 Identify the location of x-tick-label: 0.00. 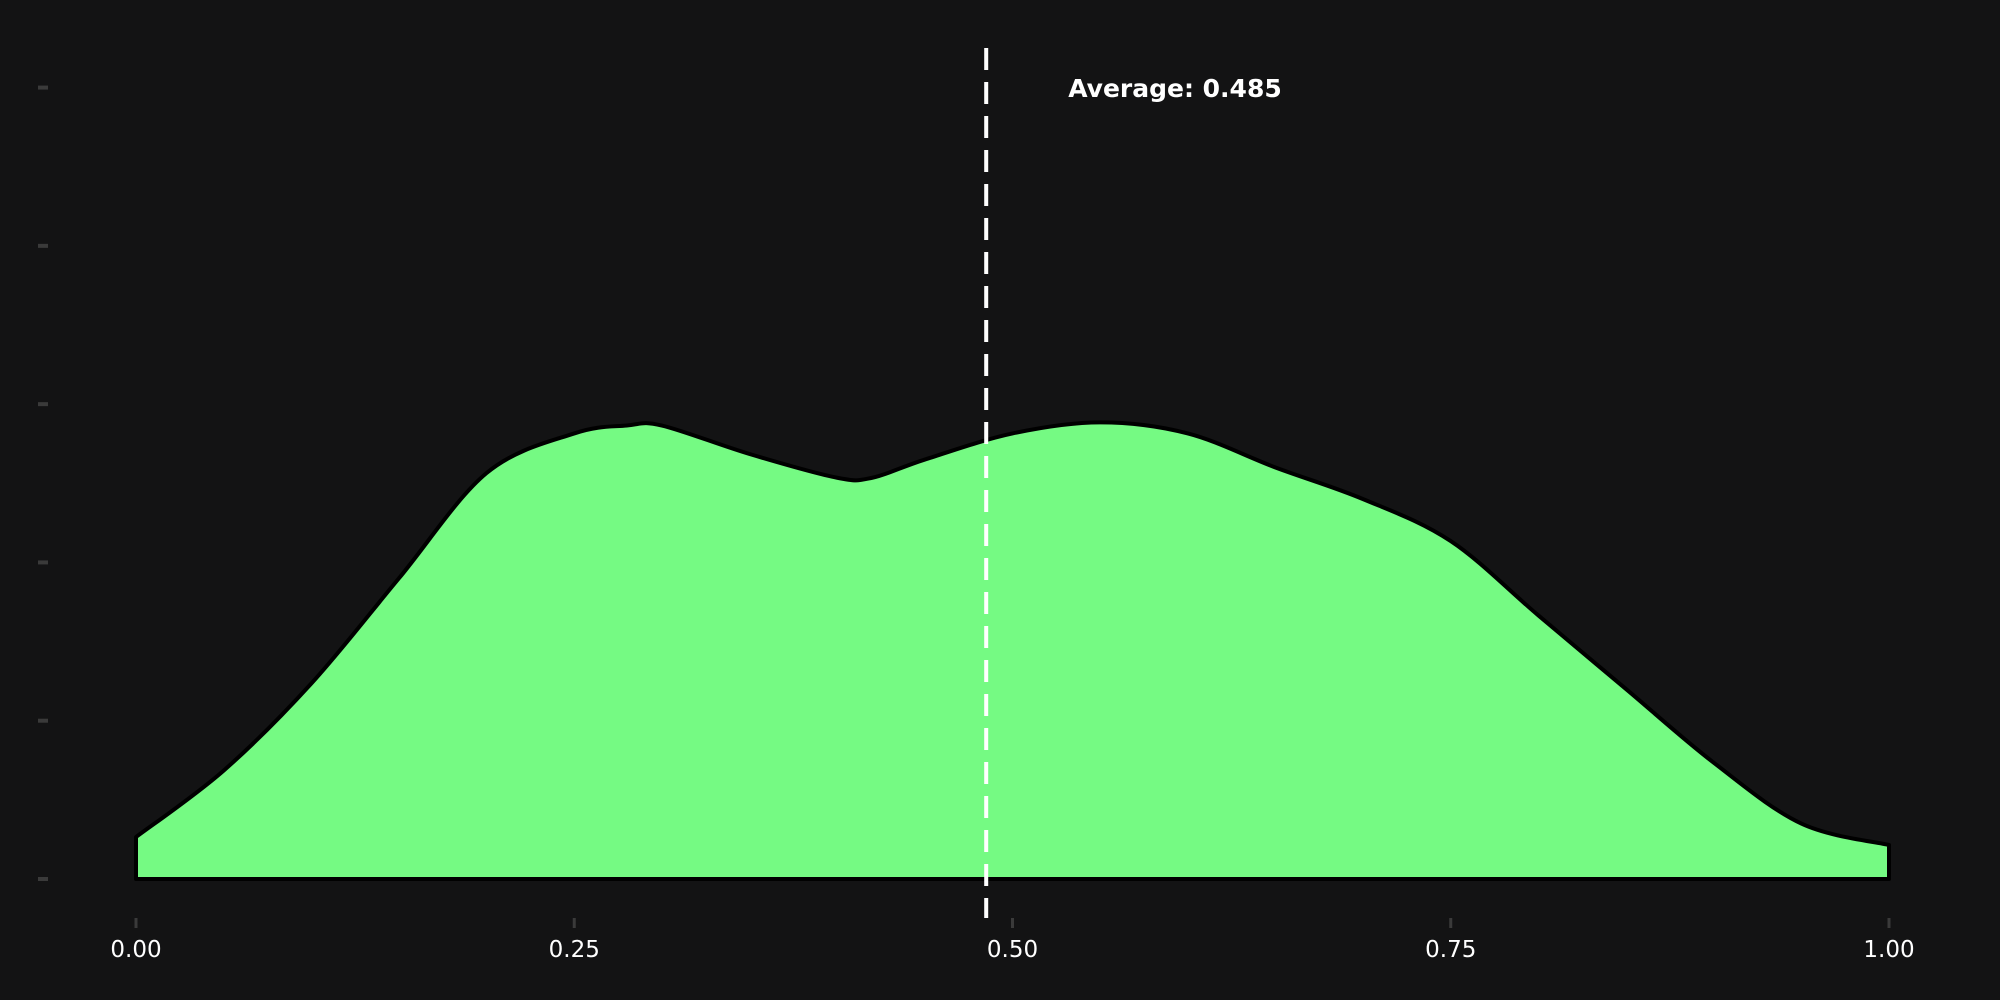
(135, 950).